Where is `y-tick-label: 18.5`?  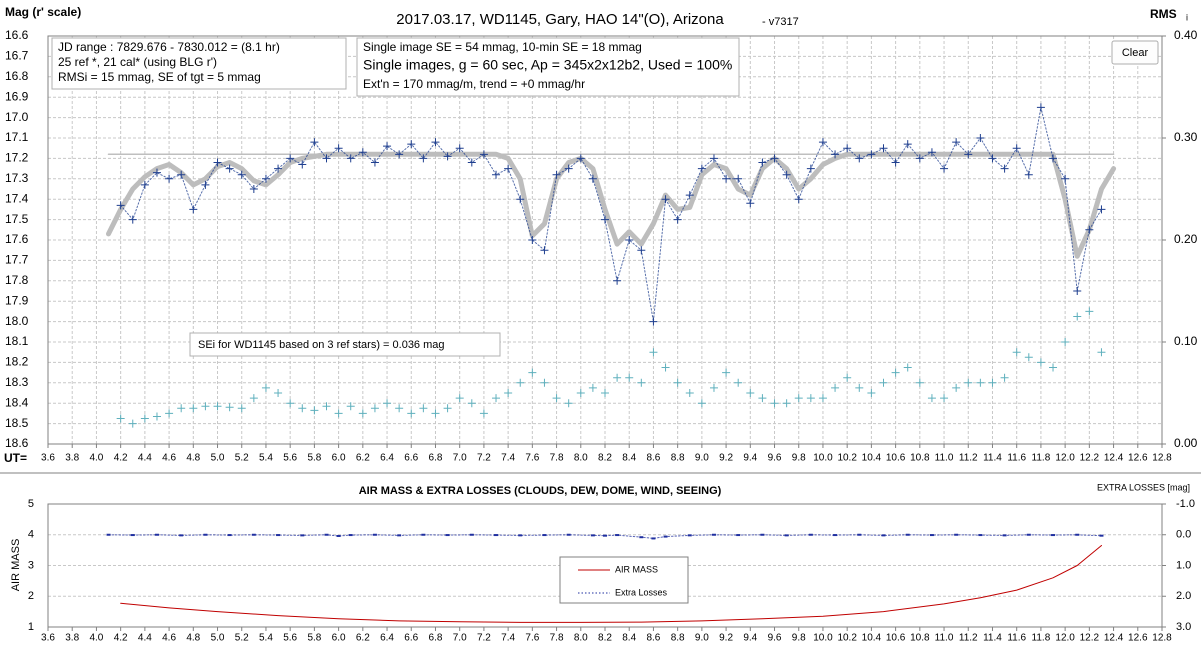
y-tick-label: 18.5 is located at coordinates (17, 423).